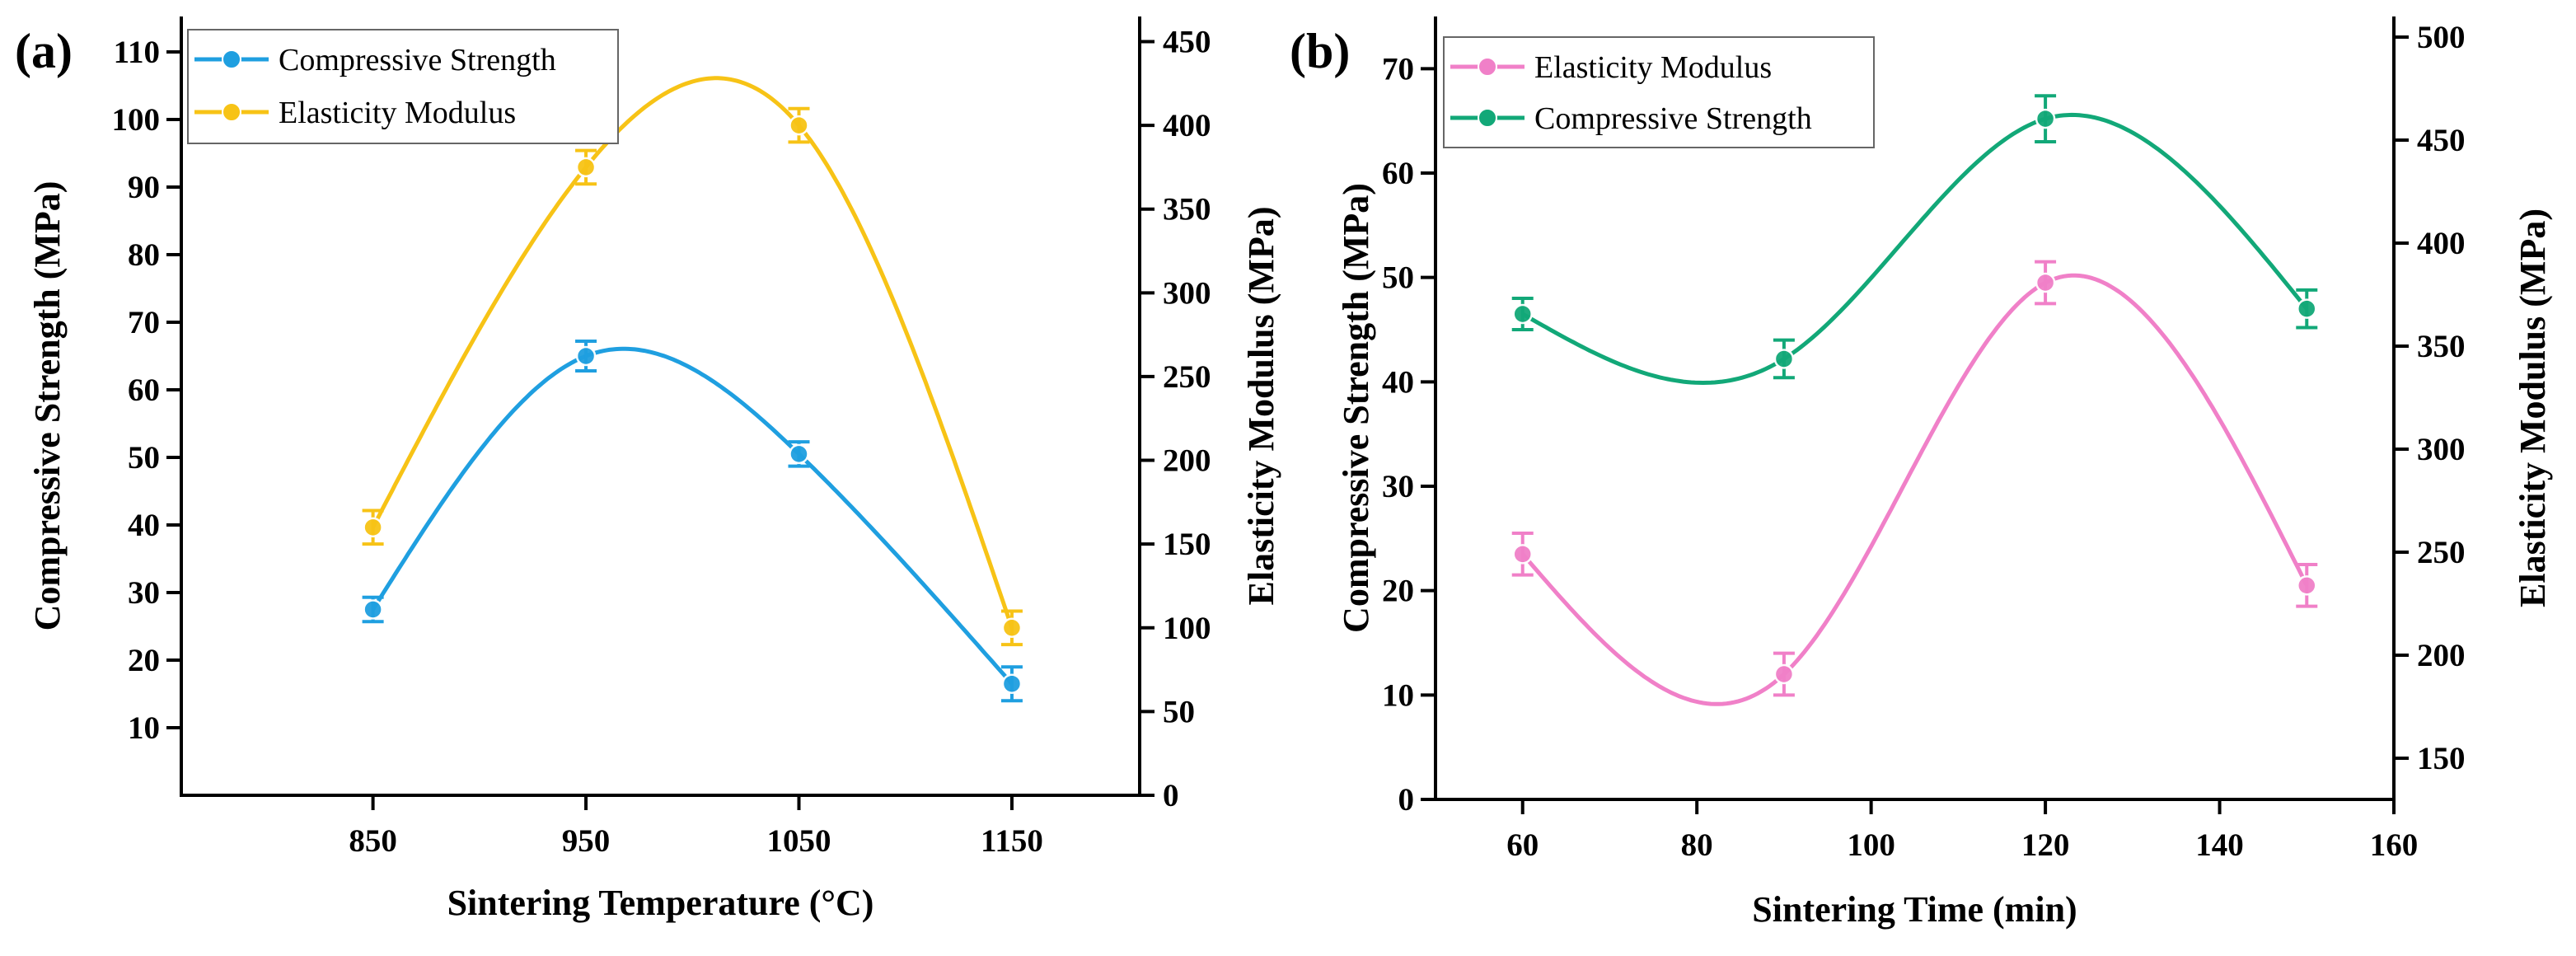 Image resolution: width=2576 pixels, height=956 pixels. I want to click on y-left-tick-label: 80, so click(144, 255).